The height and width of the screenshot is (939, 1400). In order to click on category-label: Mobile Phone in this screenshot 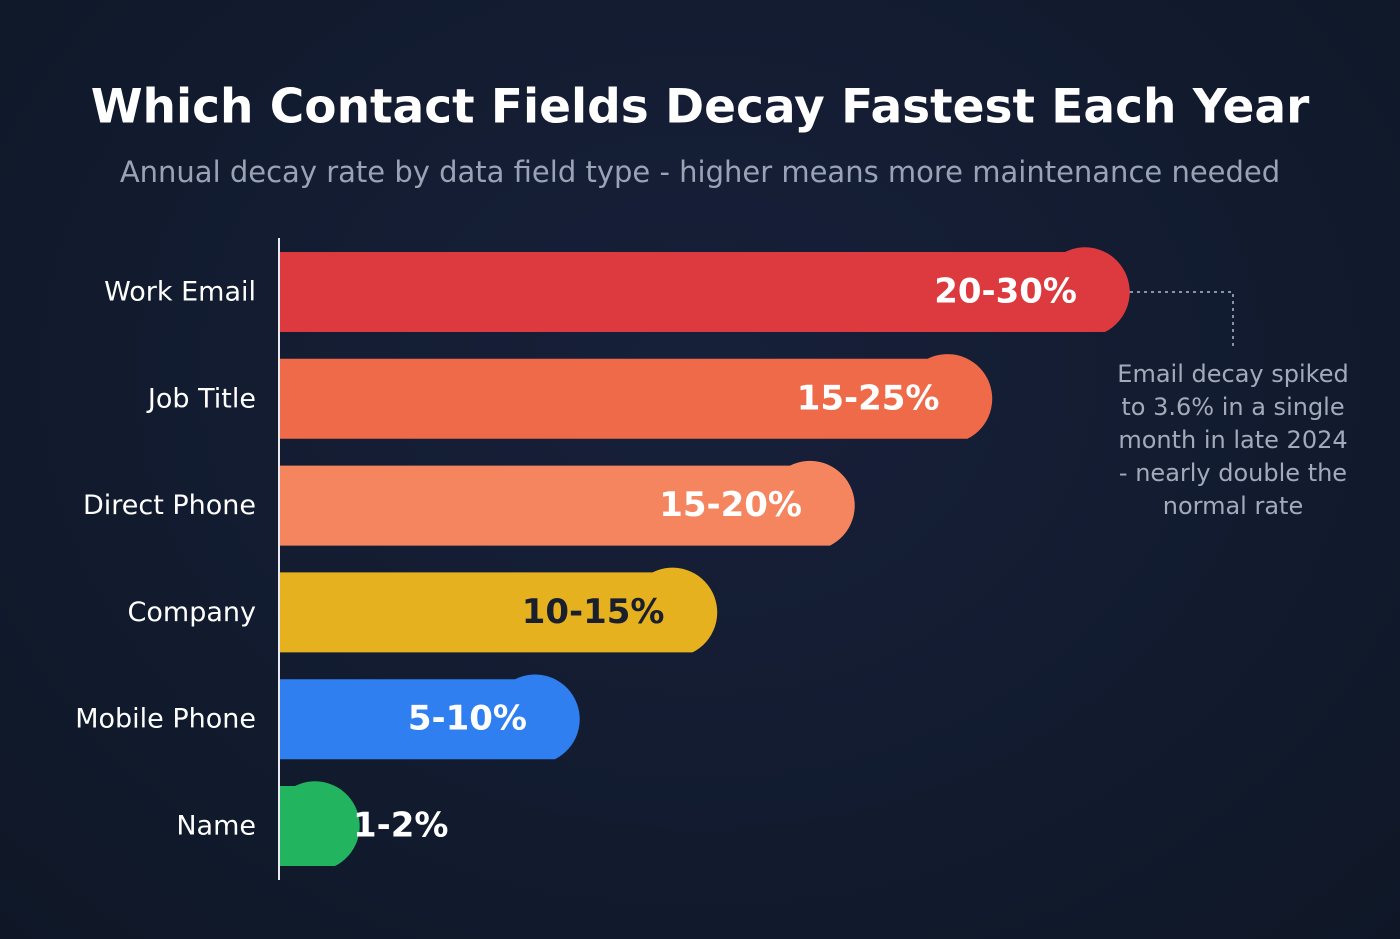, I will do `click(165, 719)`.